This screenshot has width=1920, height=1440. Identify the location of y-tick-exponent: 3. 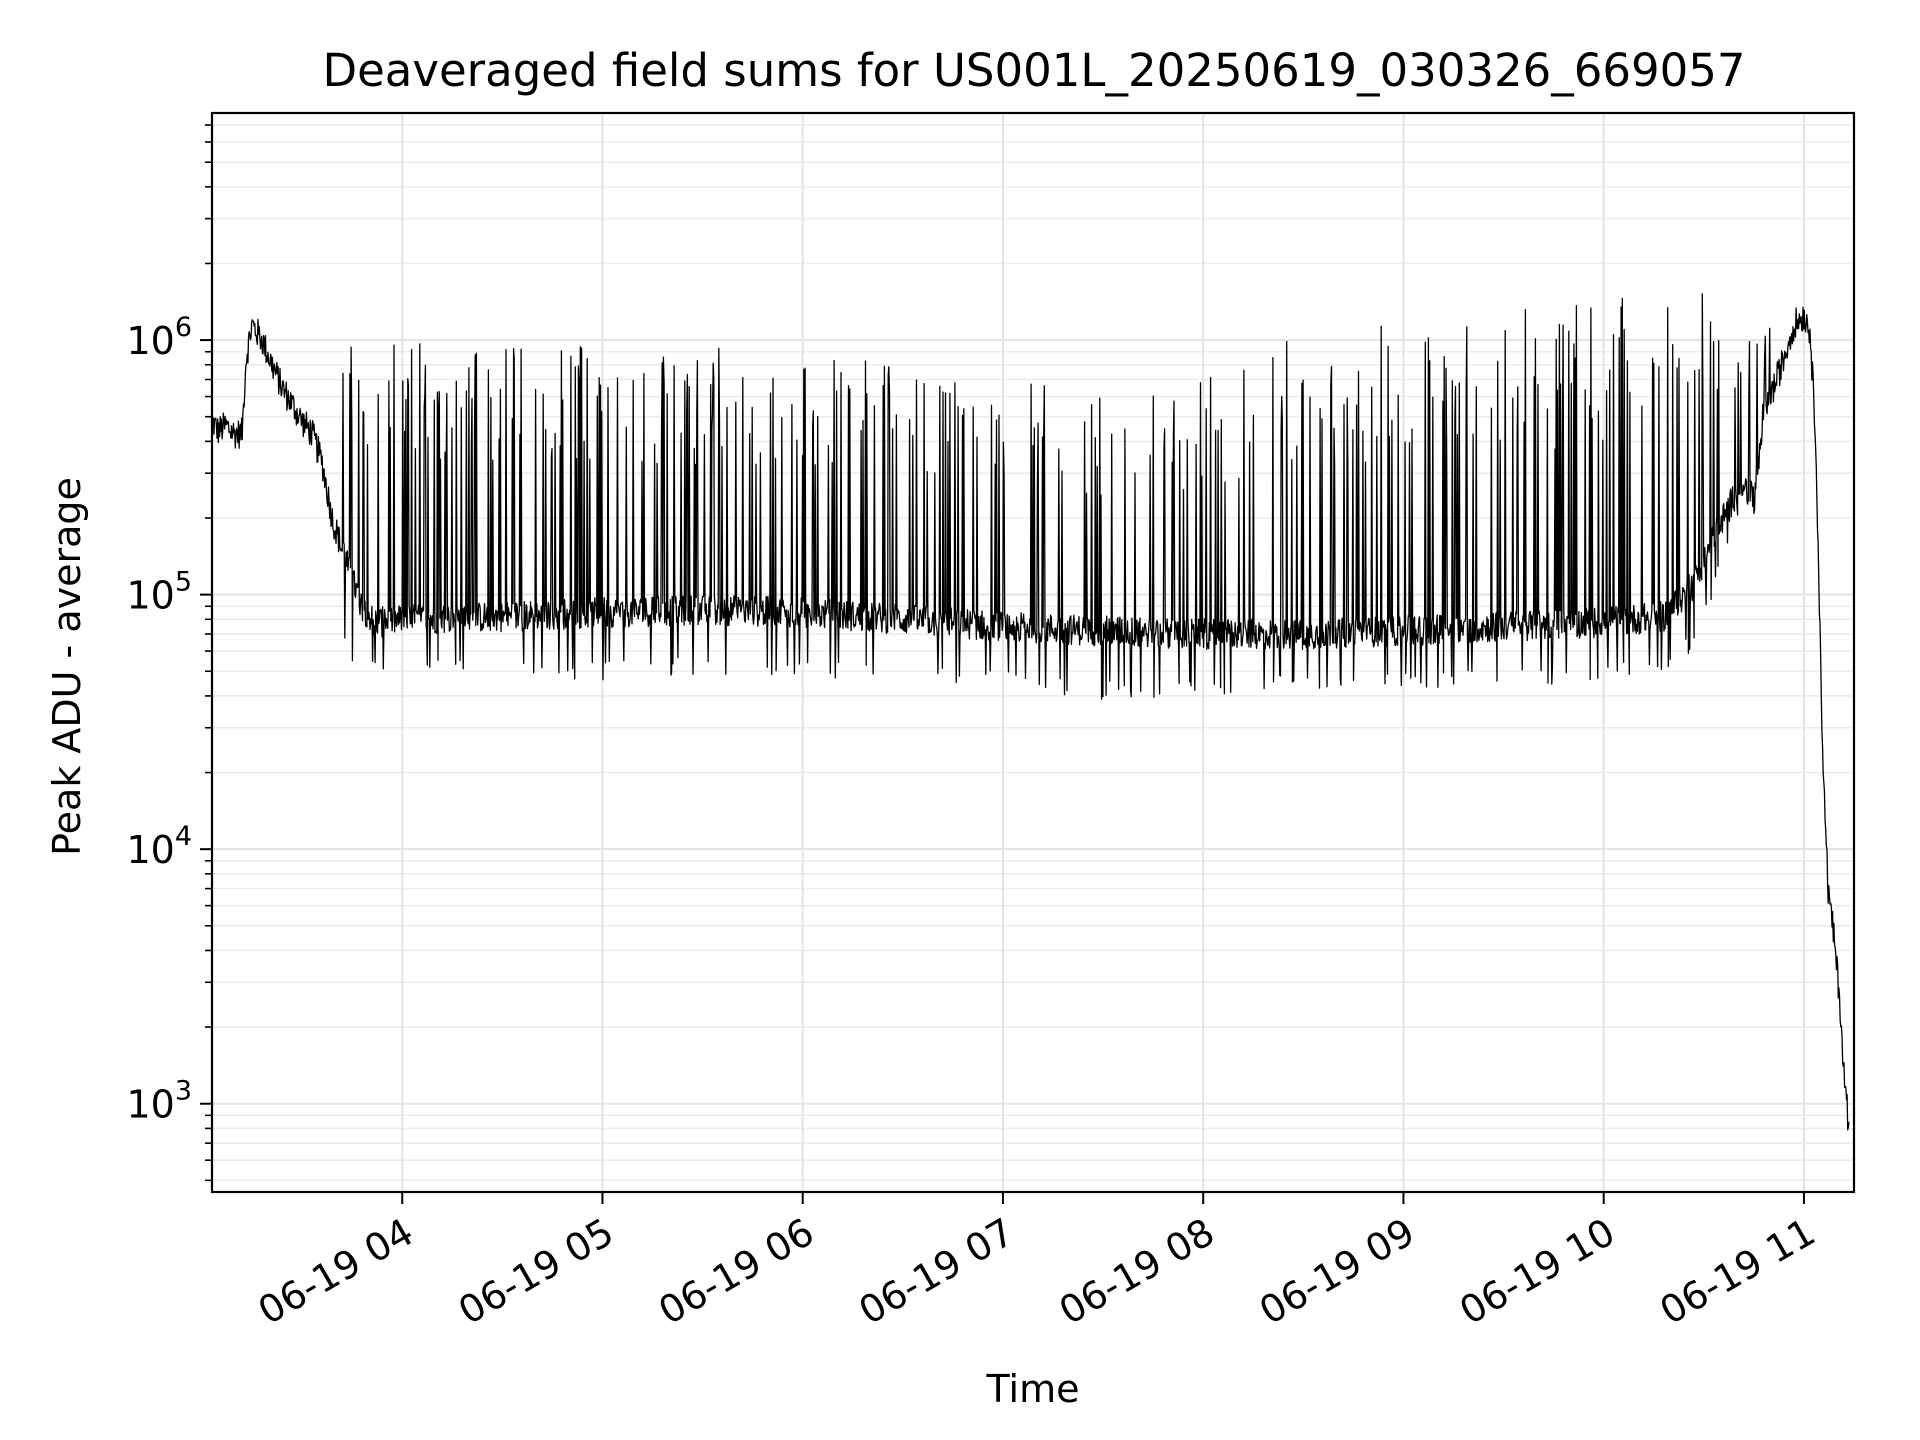
(183, 1091).